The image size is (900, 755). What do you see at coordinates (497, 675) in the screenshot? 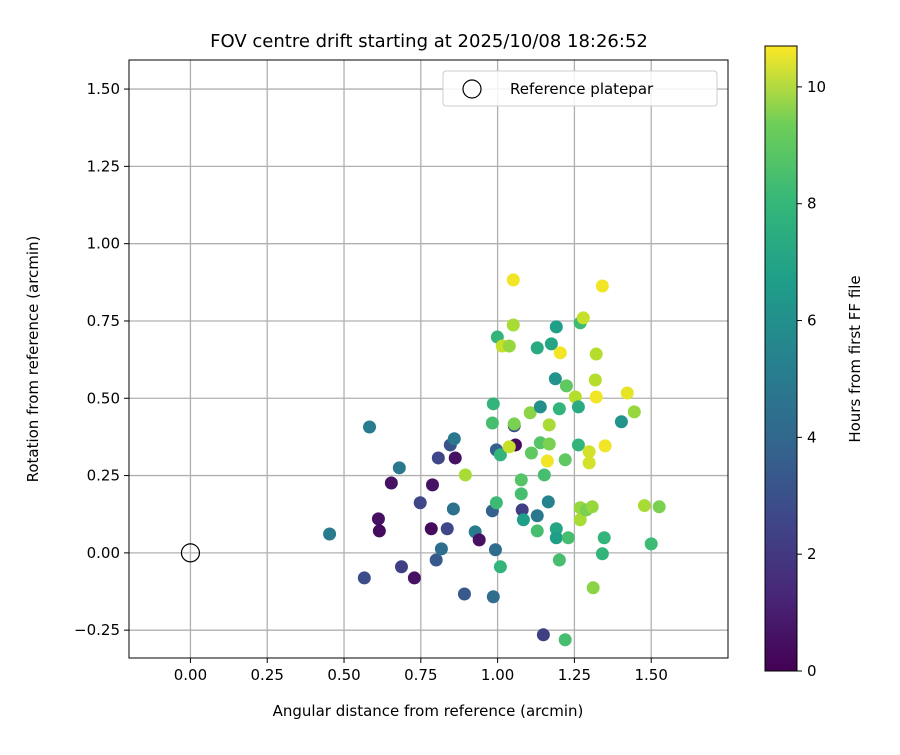
I see `x-tick-label: 1.00` at bounding box center [497, 675].